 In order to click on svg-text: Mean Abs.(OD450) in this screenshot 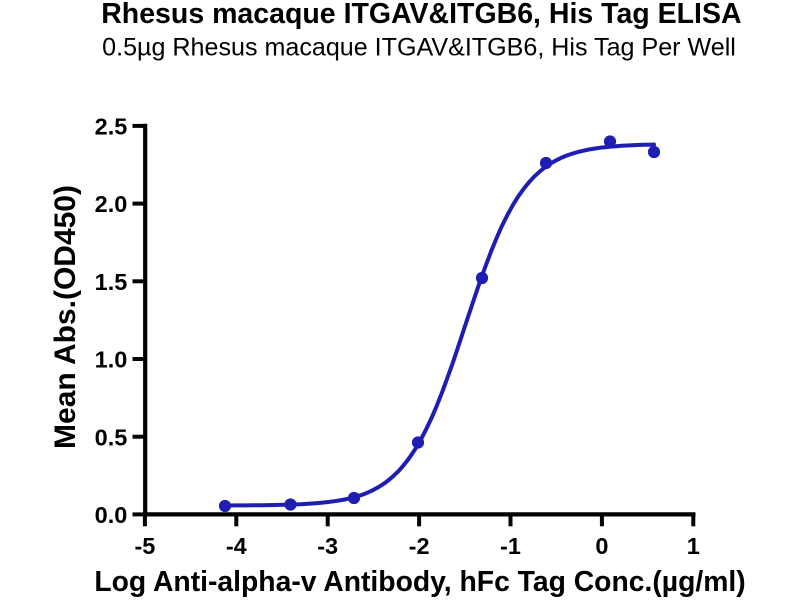, I will do `click(65, 317)`.